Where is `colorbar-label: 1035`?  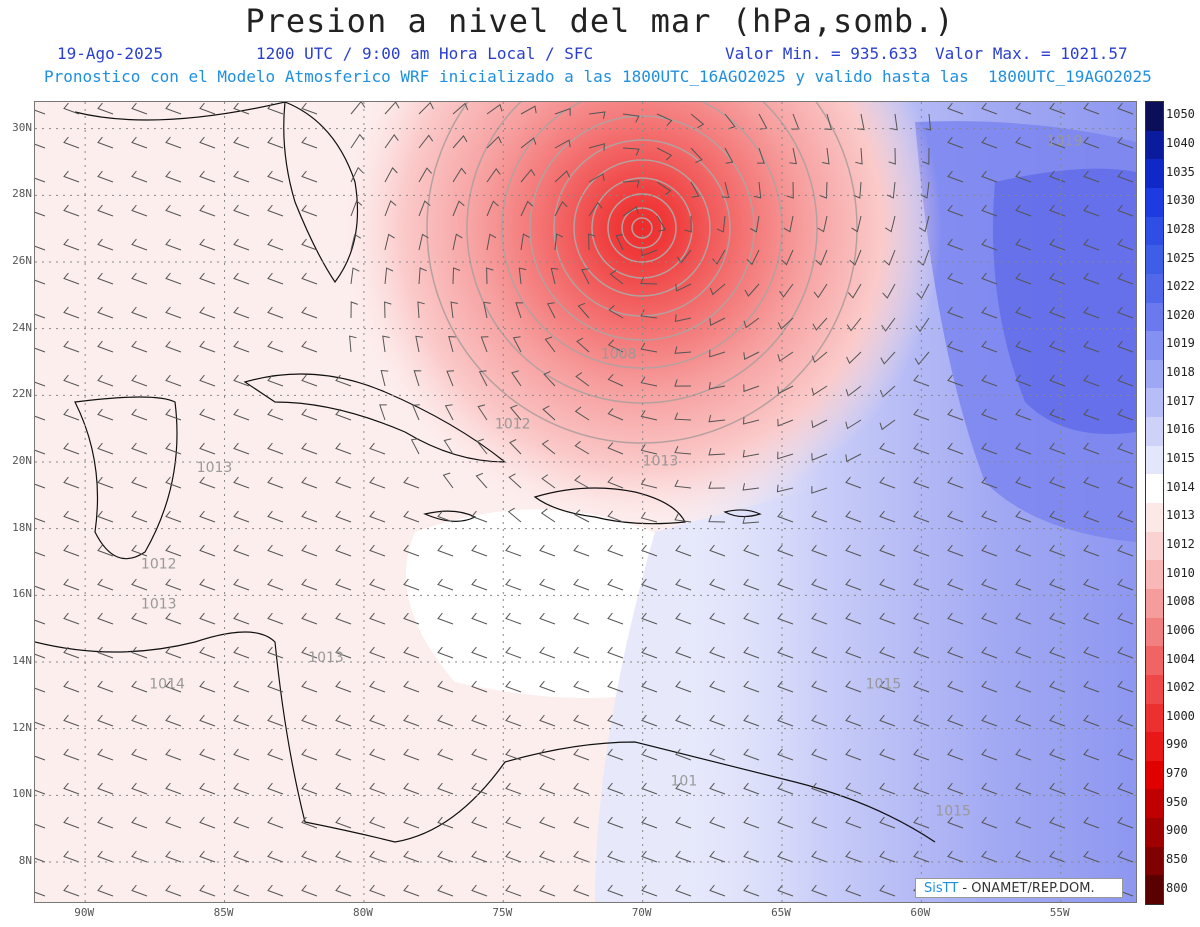 colorbar-label: 1035 is located at coordinates (1180, 171).